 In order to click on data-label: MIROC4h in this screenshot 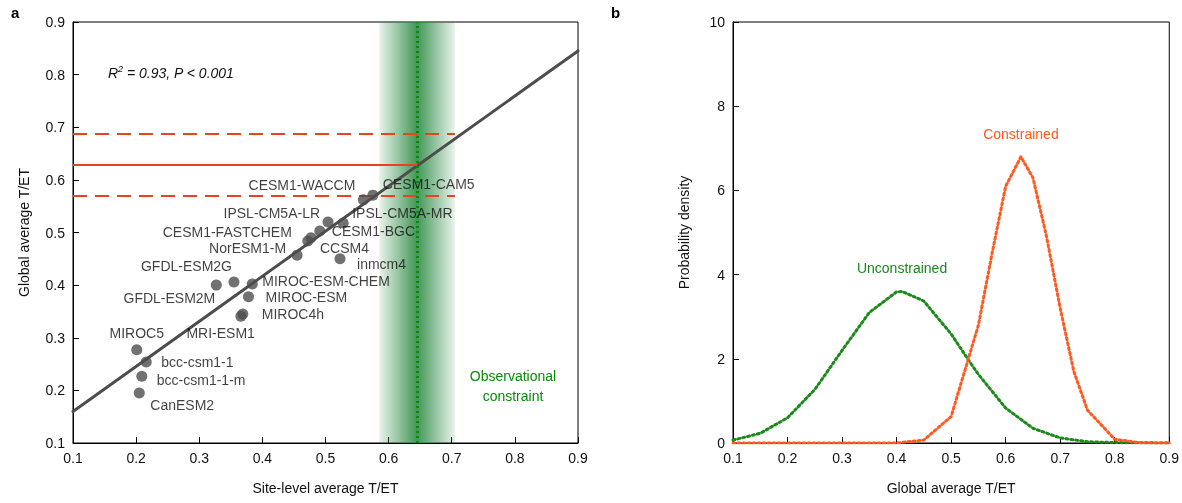, I will do `click(293, 314)`.